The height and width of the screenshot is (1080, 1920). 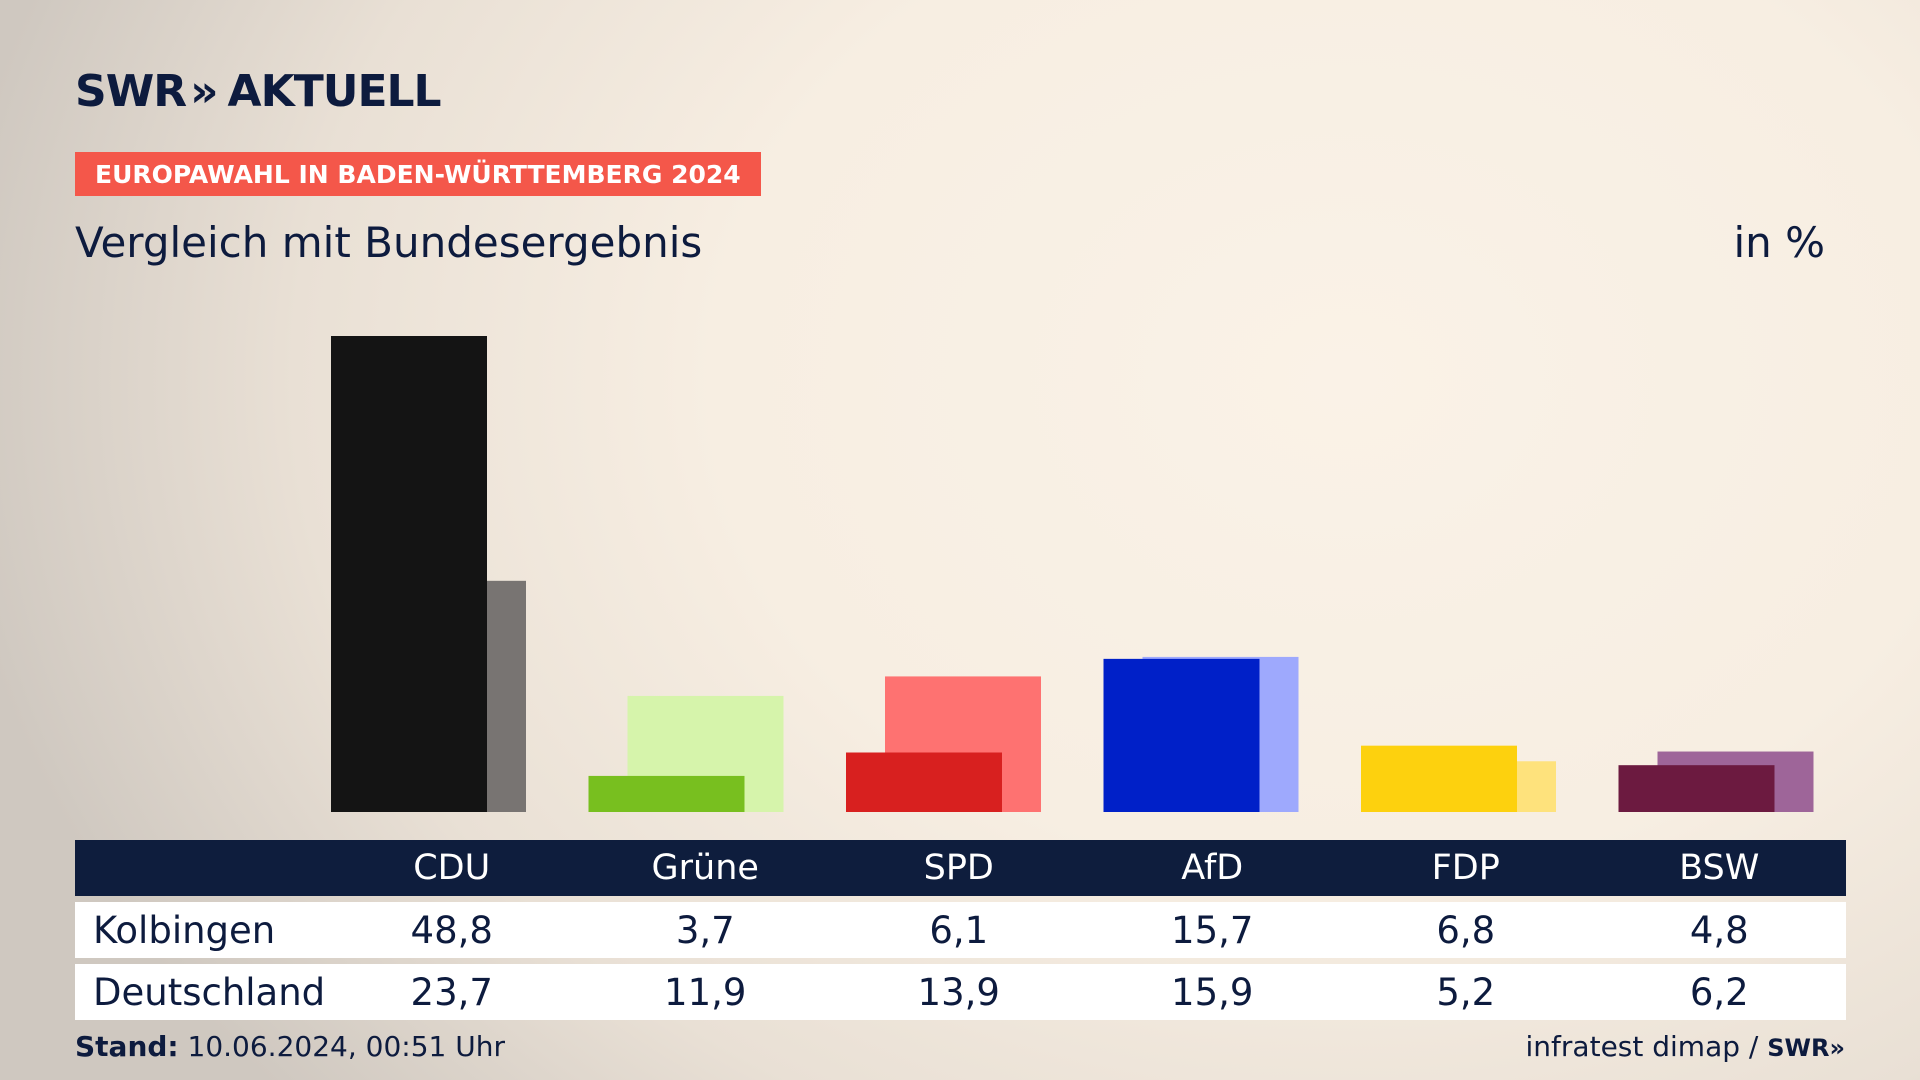 I want to click on table-header-party: FDP, so click(x=1466, y=868).